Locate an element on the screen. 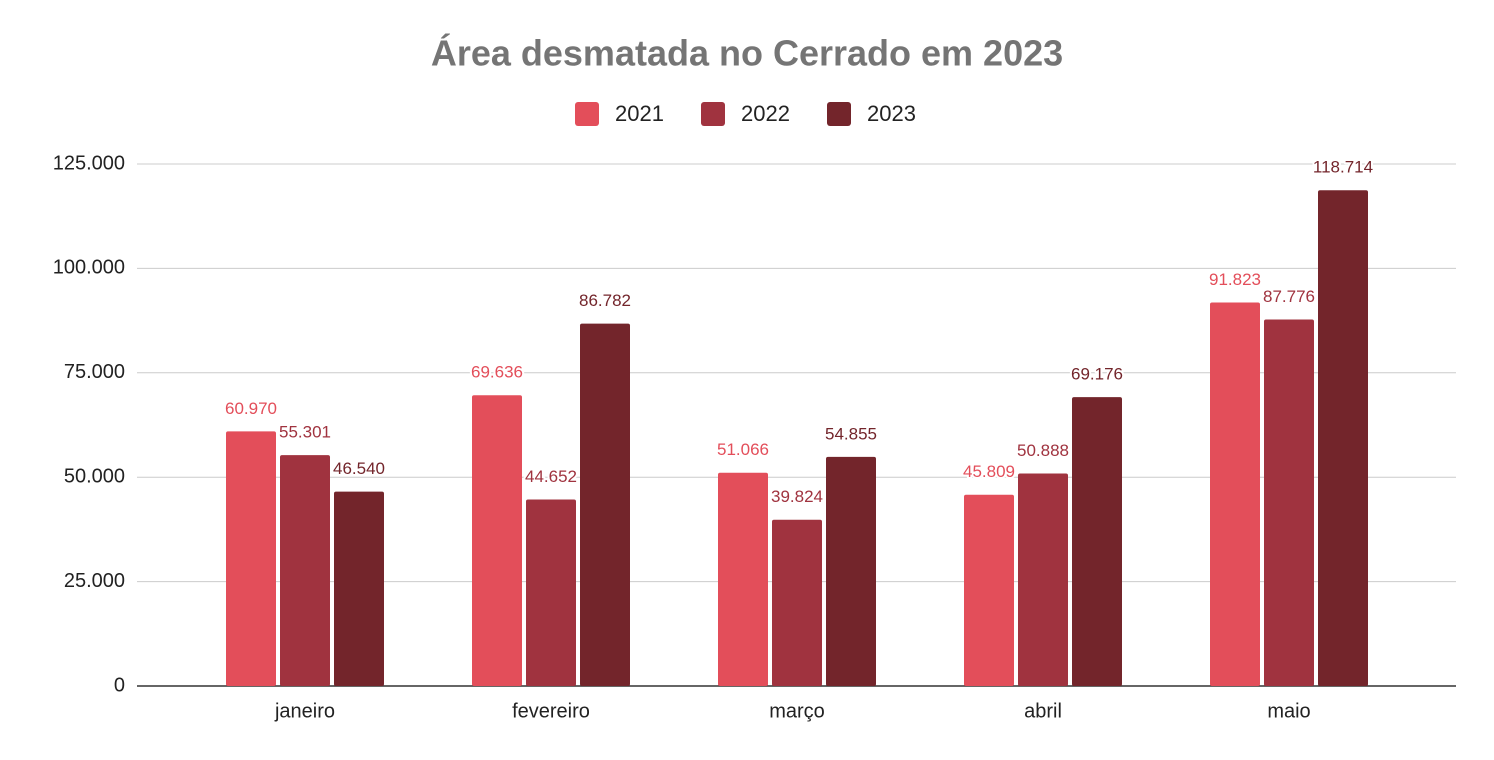  y-tick-label: 0 is located at coordinates (119, 685).